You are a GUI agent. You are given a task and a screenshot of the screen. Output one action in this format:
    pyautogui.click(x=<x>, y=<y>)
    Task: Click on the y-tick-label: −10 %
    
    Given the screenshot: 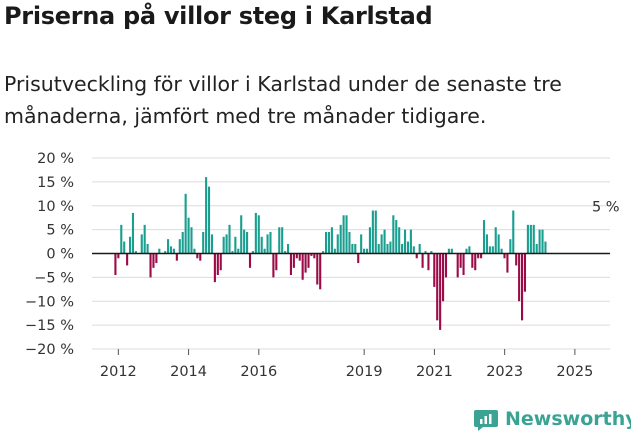 What is the action you would take?
    pyautogui.click(x=49, y=302)
    